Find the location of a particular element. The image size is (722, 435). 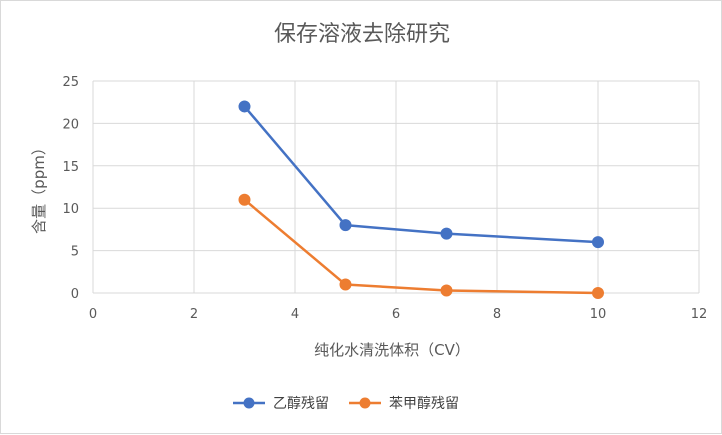

y-tick-label: 25 is located at coordinates (70, 82).